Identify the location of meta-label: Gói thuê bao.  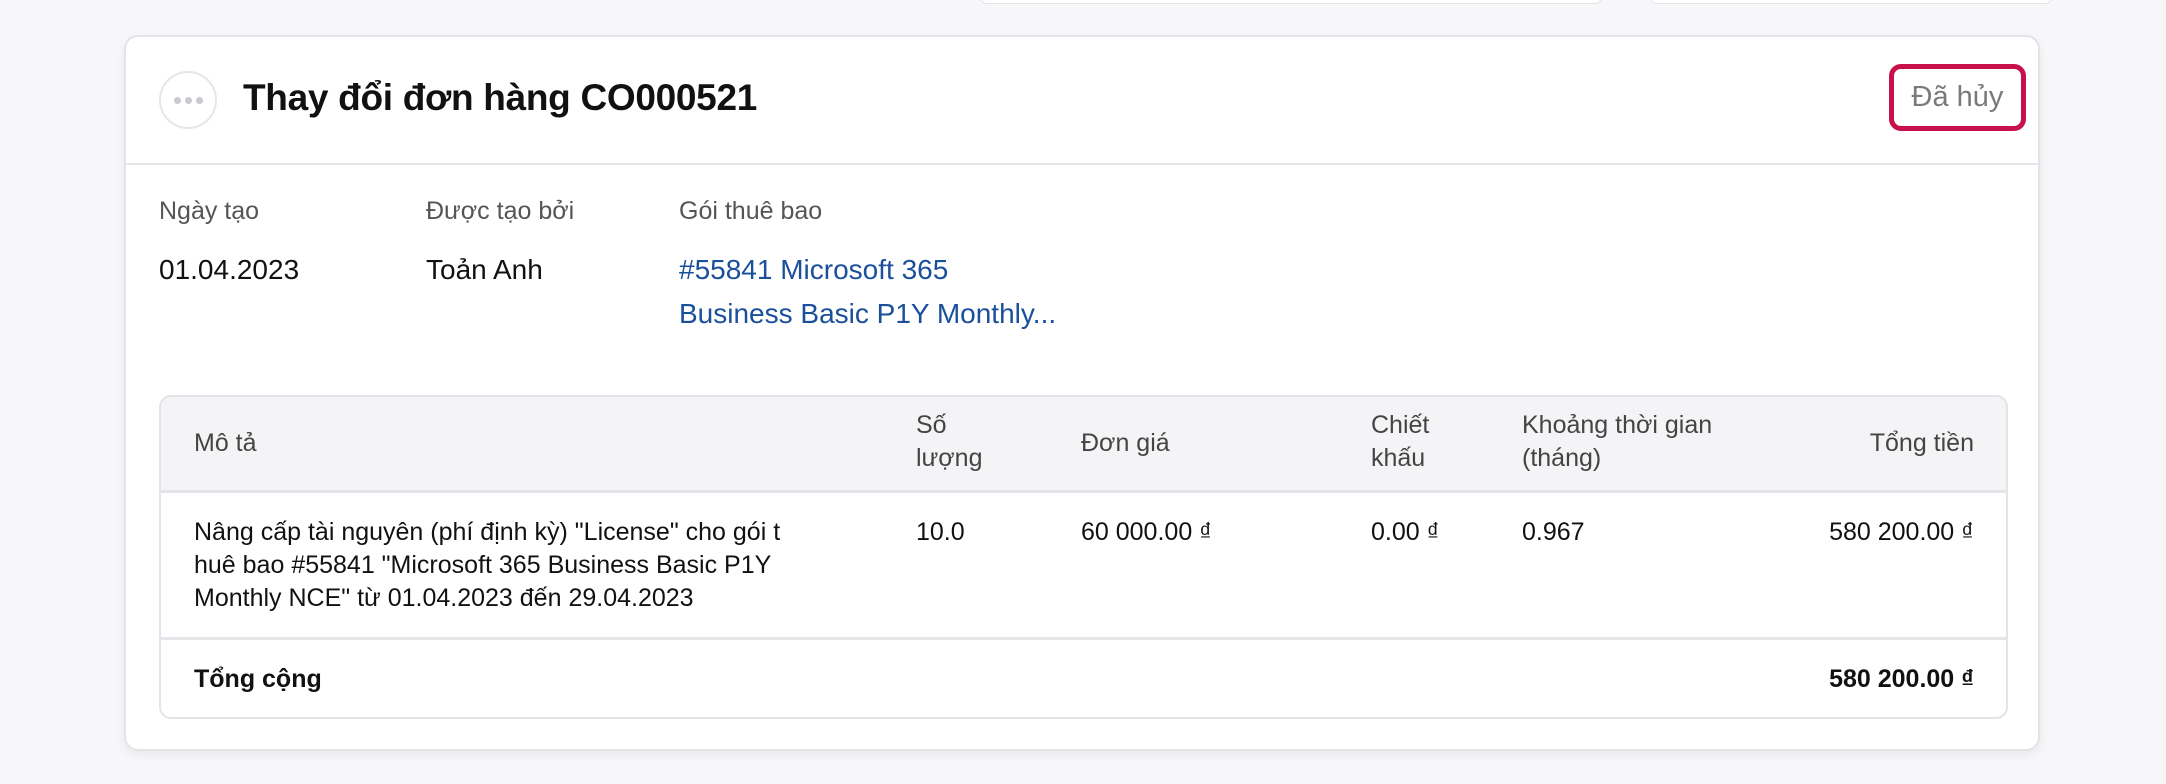
(751, 211).